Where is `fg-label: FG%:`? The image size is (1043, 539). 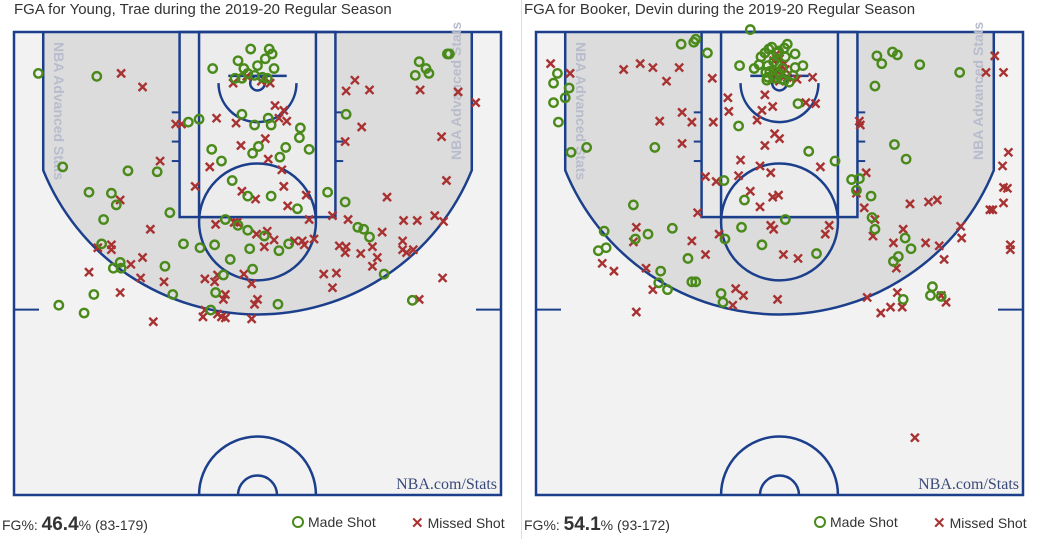
fg-label: FG%: is located at coordinates (20, 525).